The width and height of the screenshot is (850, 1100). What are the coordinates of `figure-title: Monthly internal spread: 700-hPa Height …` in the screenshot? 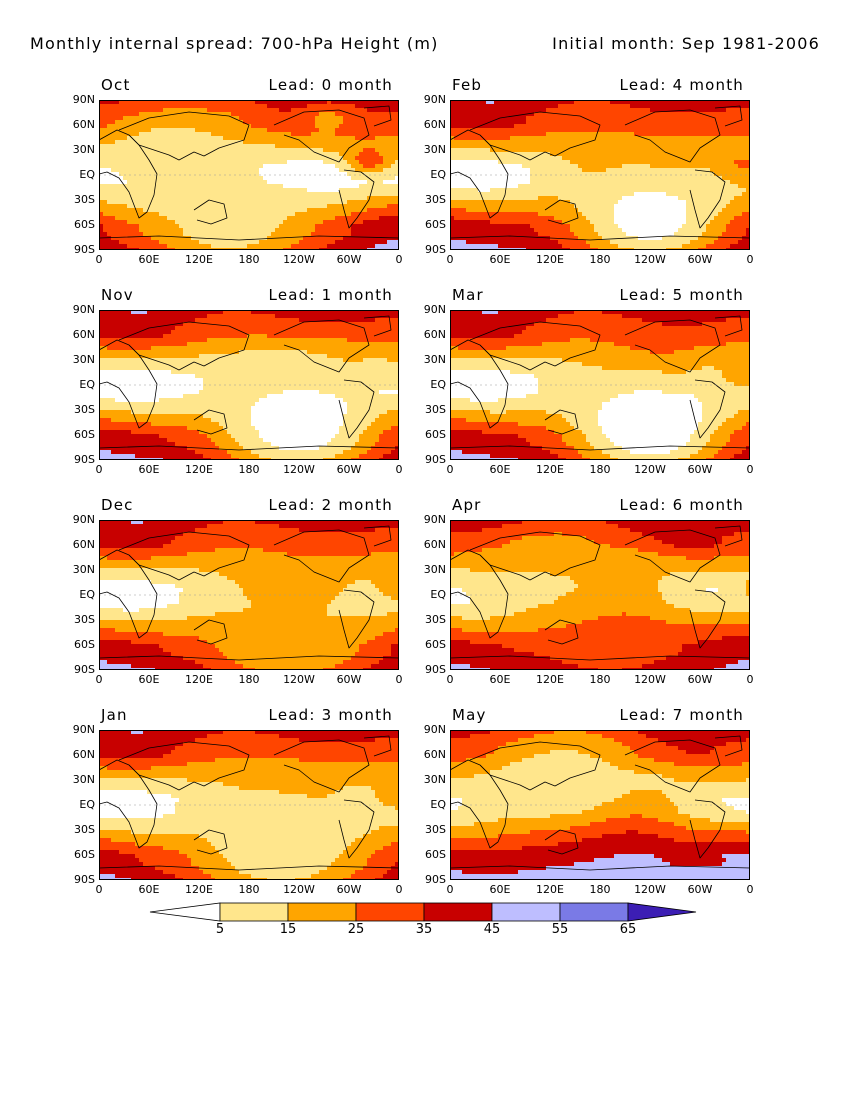 It's located at (234, 43).